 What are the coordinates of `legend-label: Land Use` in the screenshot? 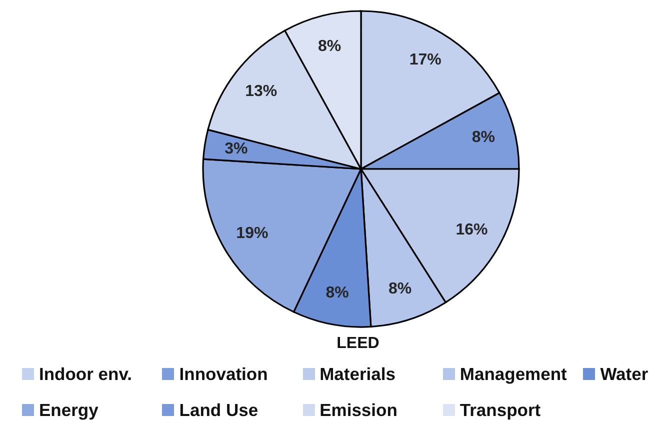 It's located at (218, 410).